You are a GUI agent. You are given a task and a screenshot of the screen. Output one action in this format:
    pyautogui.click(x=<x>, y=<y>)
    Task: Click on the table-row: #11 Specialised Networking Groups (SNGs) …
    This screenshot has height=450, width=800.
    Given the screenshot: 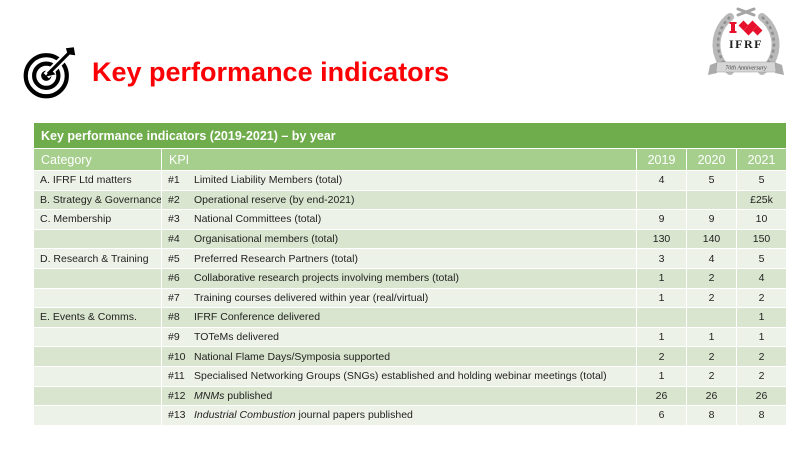 What is the action you would take?
    pyautogui.click(x=410, y=376)
    